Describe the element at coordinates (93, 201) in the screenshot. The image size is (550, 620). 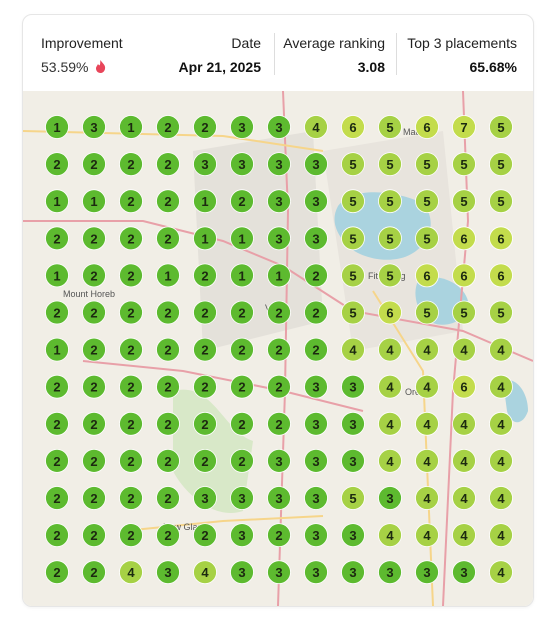
I see `rank-number: 1` at that location.